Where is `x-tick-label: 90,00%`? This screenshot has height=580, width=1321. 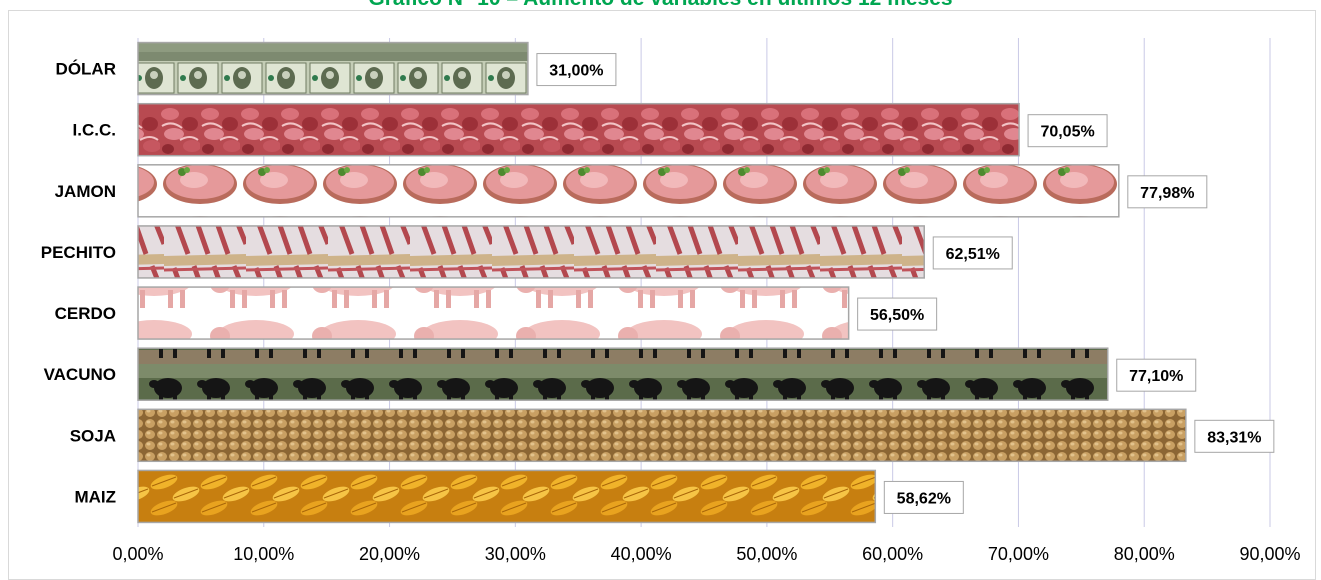
x-tick-label: 90,00% is located at coordinates (1269, 554).